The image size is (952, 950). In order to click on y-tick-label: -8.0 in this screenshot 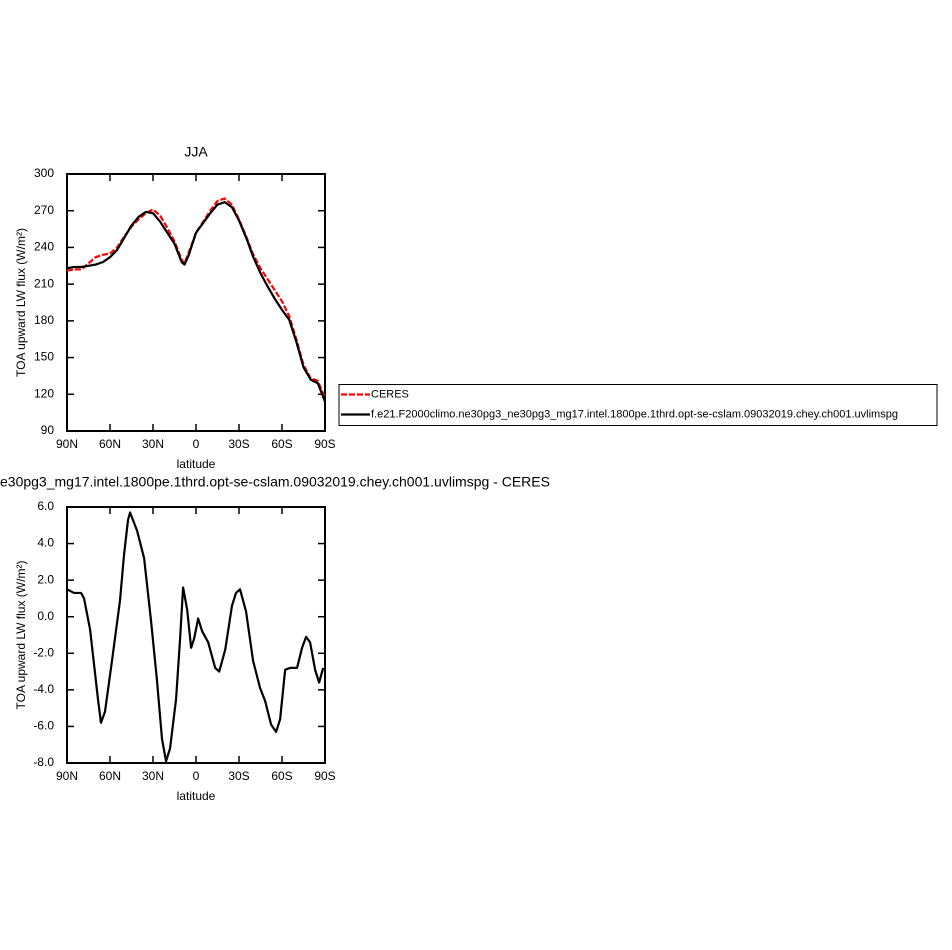, I will do `click(43, 762)`.